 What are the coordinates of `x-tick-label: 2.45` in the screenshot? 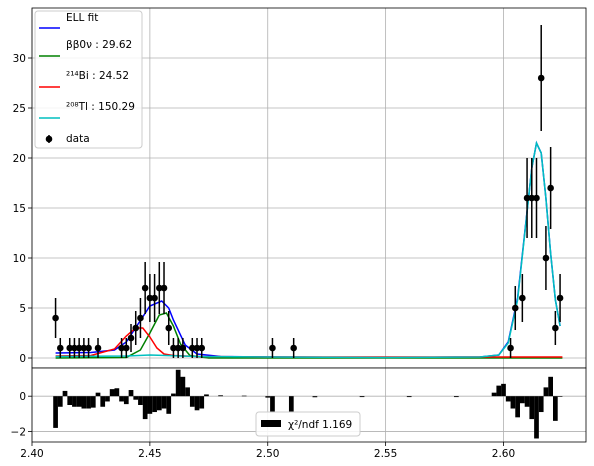 It's located at (149, 454).